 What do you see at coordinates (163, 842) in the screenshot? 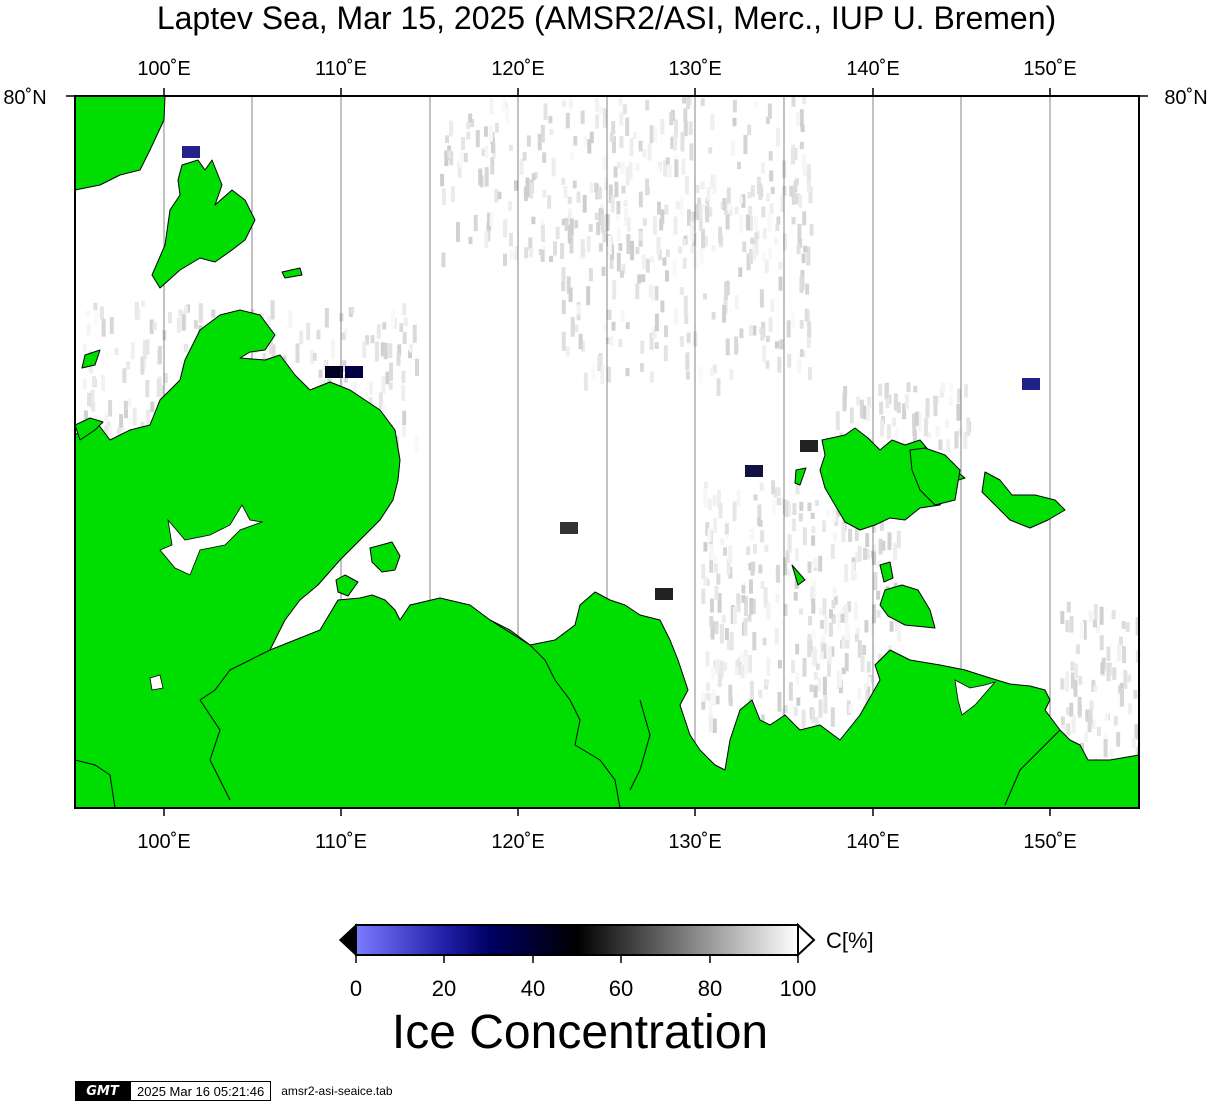
I see `lon-label-bottom: 100˚E` at bounding box center [163, 842].